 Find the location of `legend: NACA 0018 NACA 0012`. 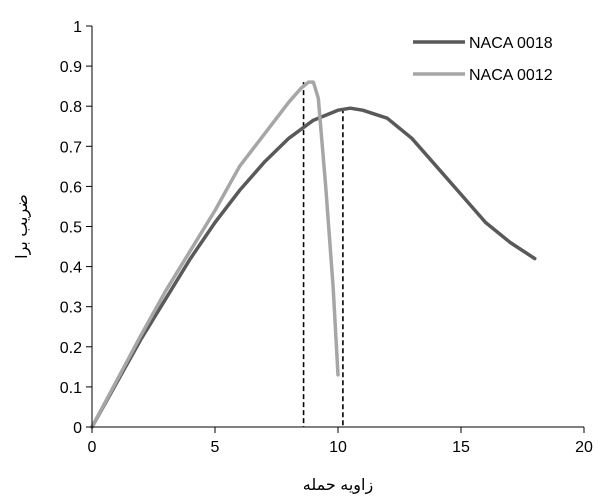

legend: NACA 0018 NACA 0012 is located at coordinates (483, 59).